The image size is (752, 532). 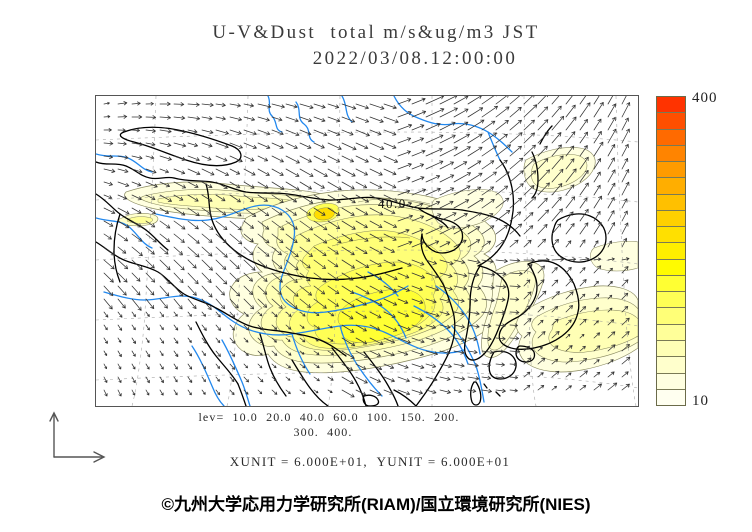 I want to click on copyright-credit: ©九州大学応用力学研究所(RIAM)/国立環境研究所(NIES), so click(x=376, y=504).